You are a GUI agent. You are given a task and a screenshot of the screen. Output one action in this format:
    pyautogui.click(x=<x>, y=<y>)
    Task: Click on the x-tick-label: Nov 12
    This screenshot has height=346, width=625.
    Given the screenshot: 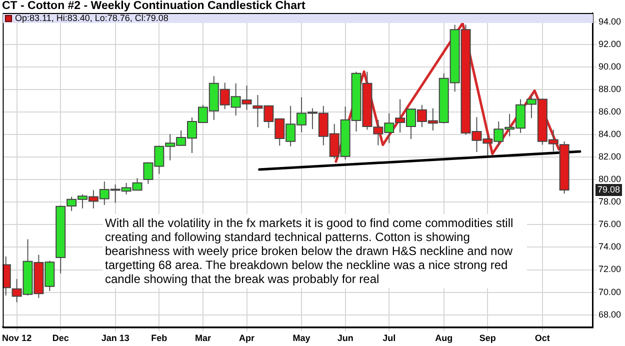 What is the action you would take?
    pyautogui.click(x=17, y=338)
    